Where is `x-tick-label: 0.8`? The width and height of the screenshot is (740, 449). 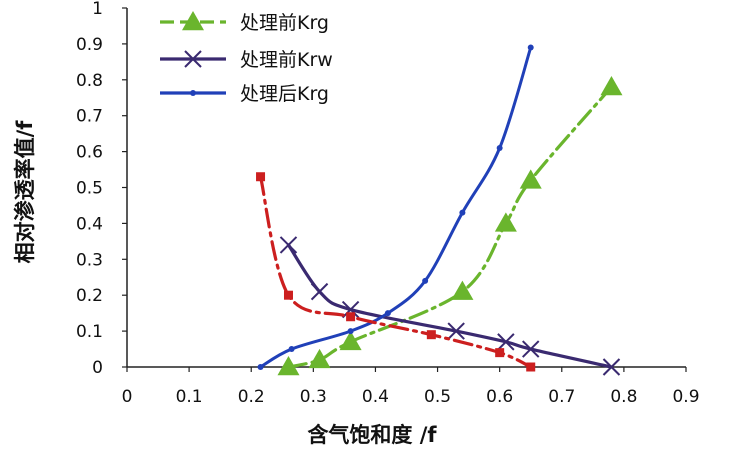
x-tick-label: 0.8 is located at coordinates (623, 397).